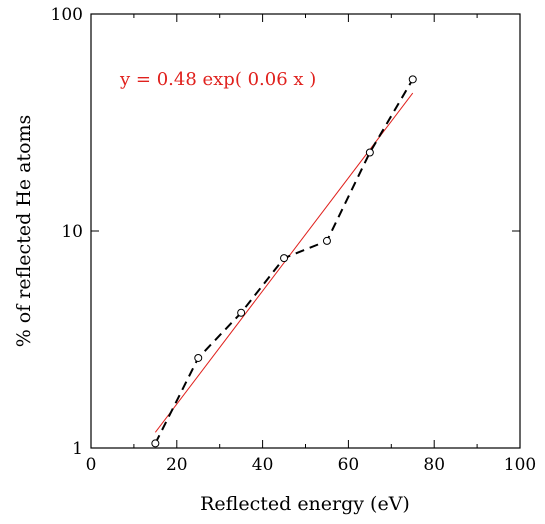  I want to click on x-tick-label: 40, so click(263, 465).